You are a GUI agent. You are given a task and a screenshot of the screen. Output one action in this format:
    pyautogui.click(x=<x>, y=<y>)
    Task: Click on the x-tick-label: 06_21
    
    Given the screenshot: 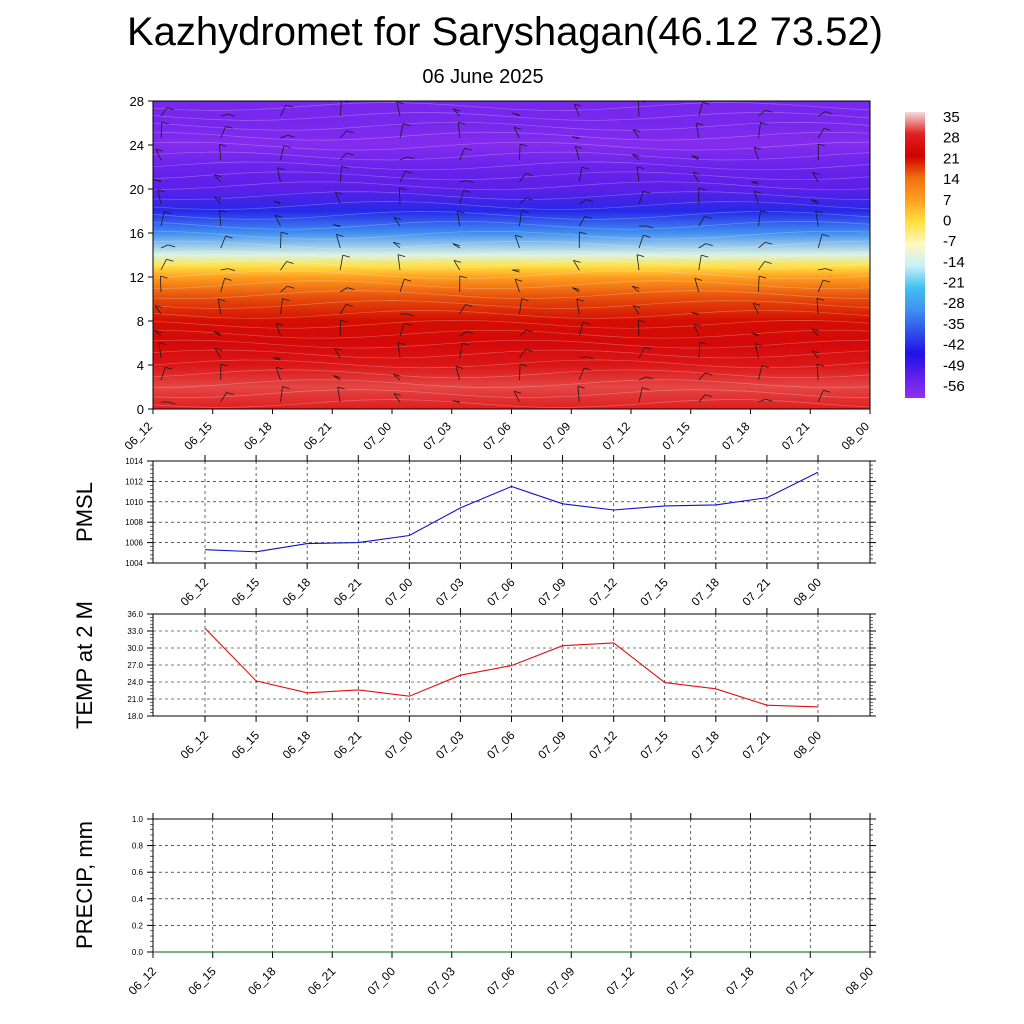 What is the action you would take?
    pyautogui.click(x=348, y=592)
    